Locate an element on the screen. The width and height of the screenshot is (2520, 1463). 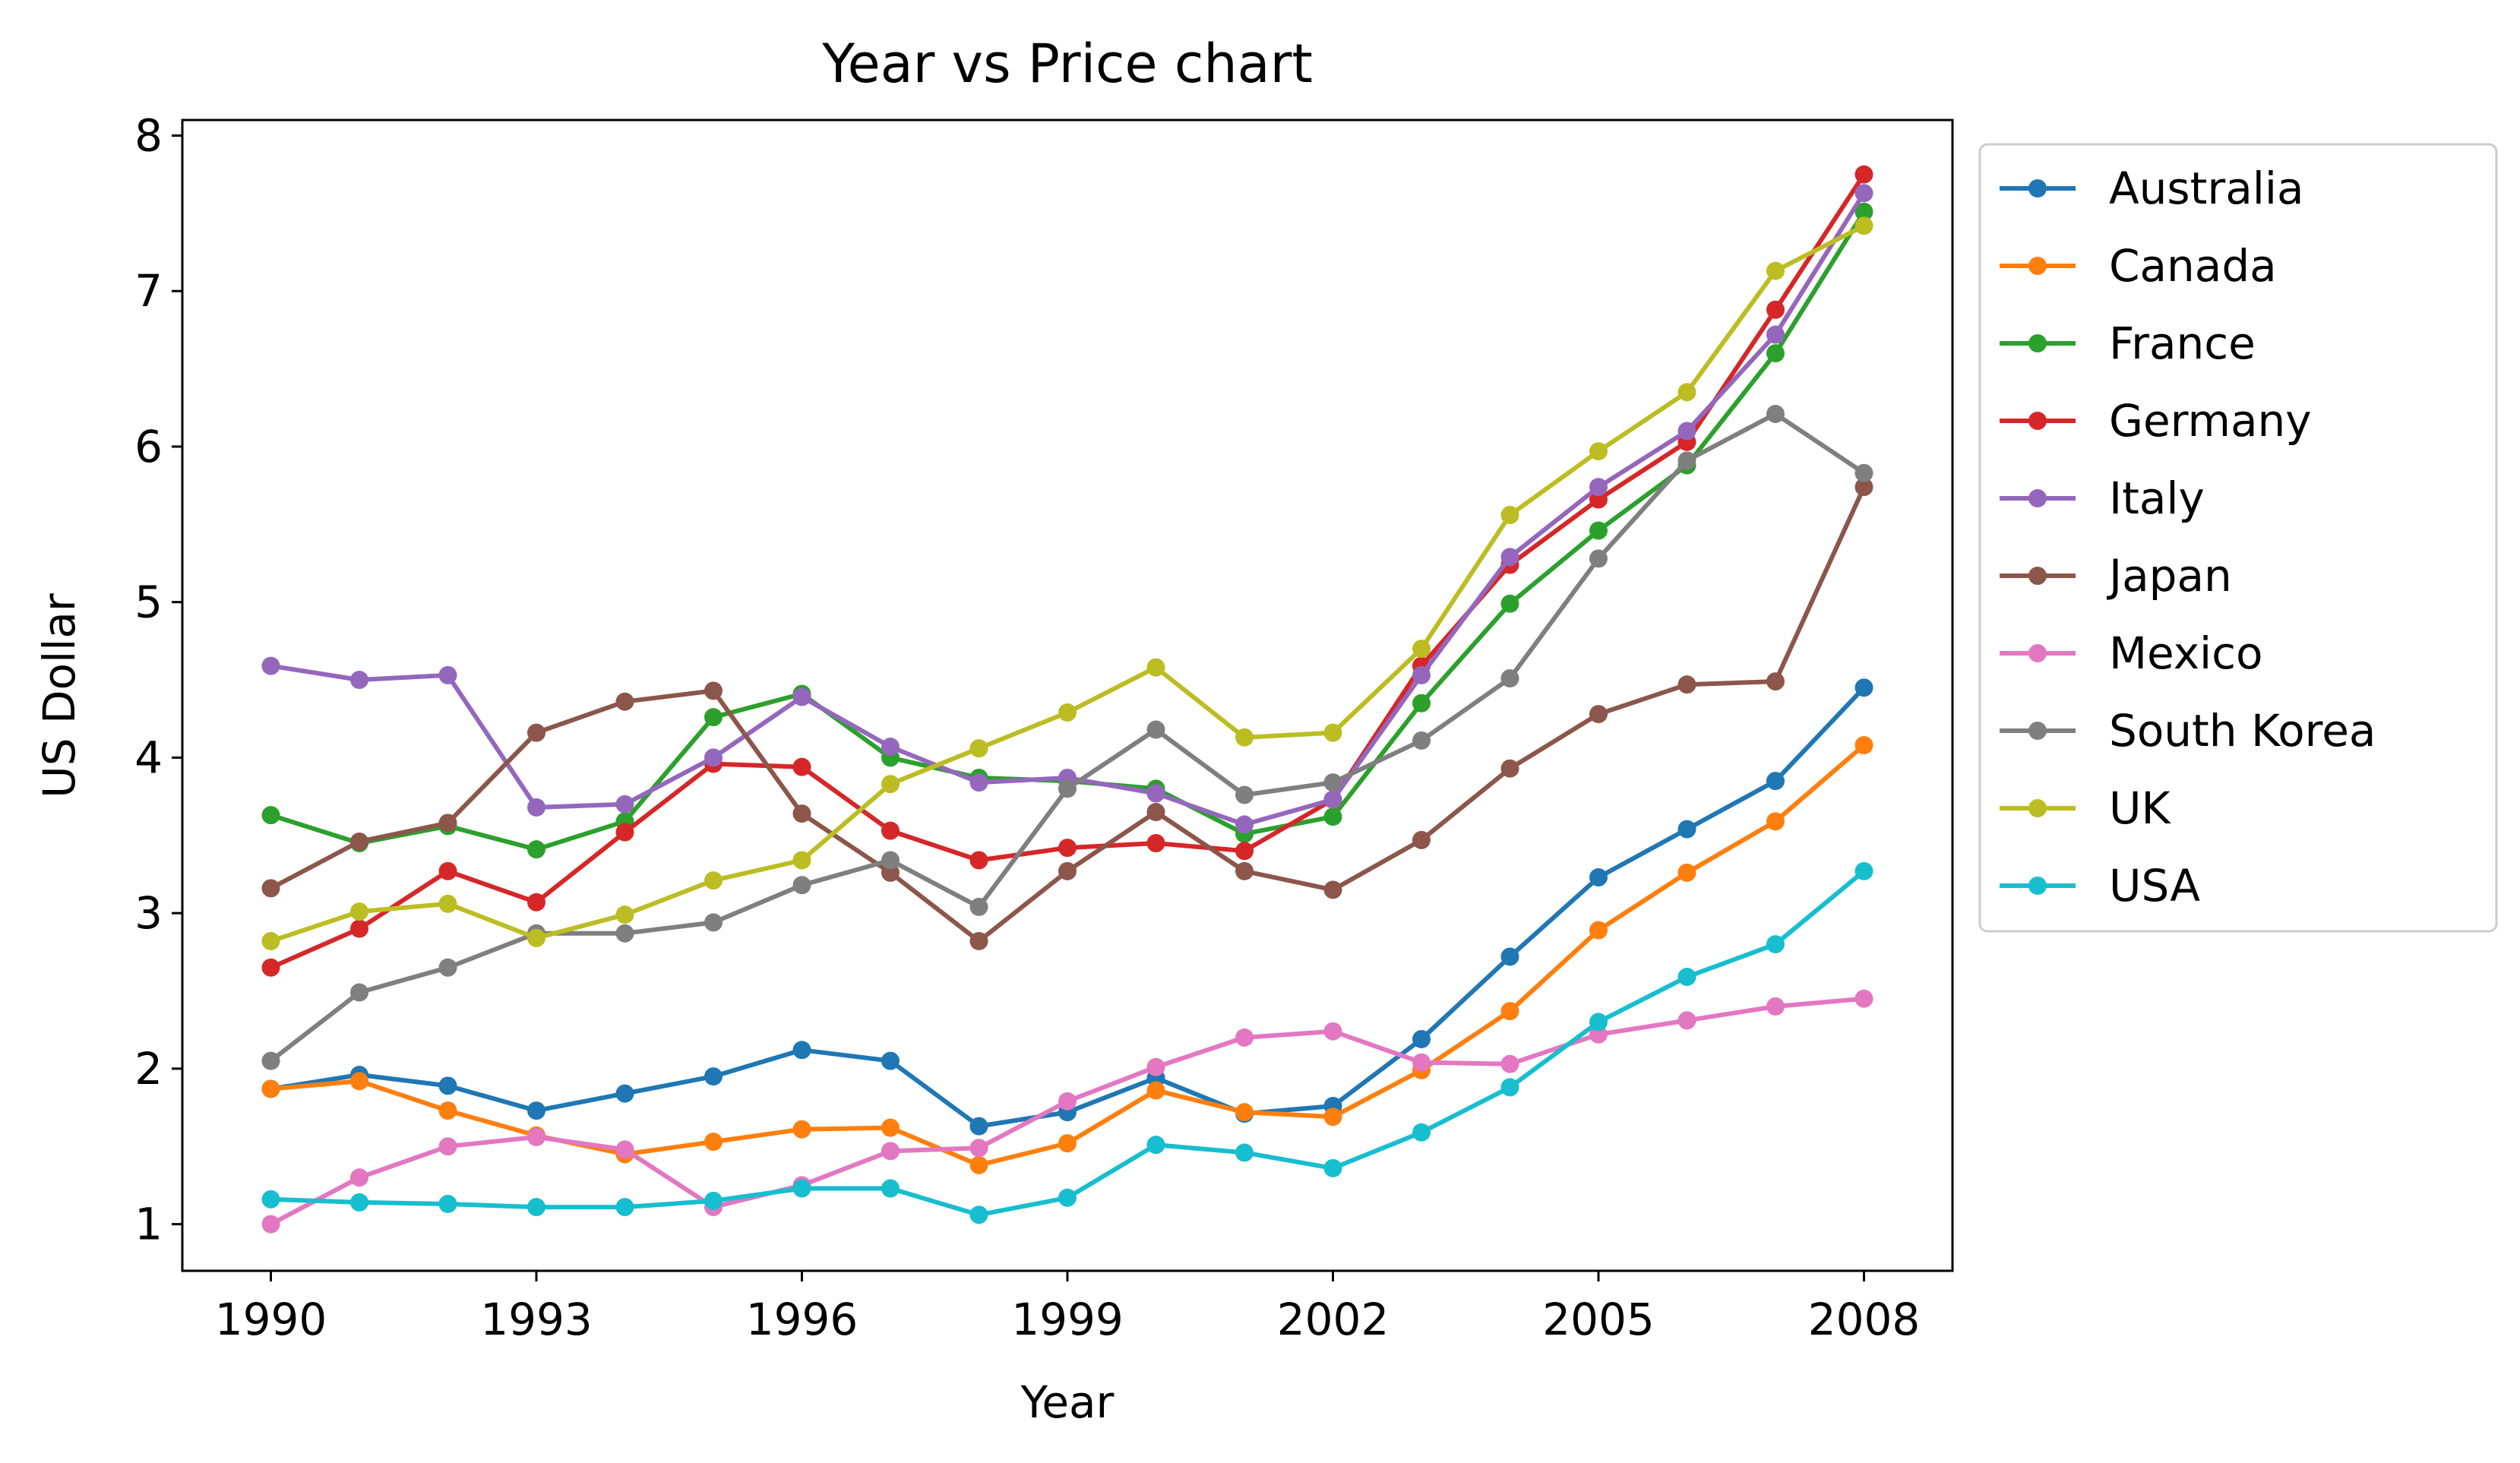
legend-label-uk: UK is located at coordinates (2140, 808).